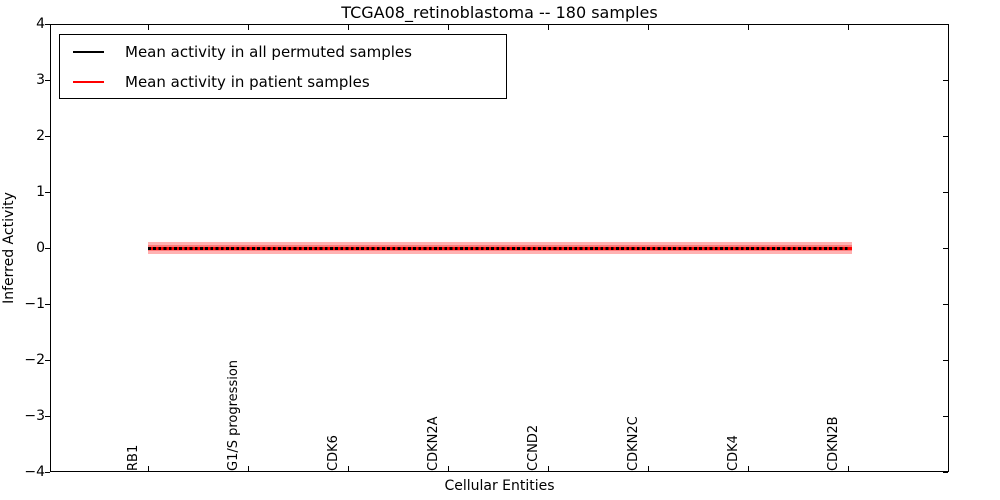 Image resolution: width=1000 pixels, height=500 pixels. What do you see at coordinates (633, 443) in the screenshot?
I see `x-tick-label: CDKN2C` at bounding box center [633, 443].